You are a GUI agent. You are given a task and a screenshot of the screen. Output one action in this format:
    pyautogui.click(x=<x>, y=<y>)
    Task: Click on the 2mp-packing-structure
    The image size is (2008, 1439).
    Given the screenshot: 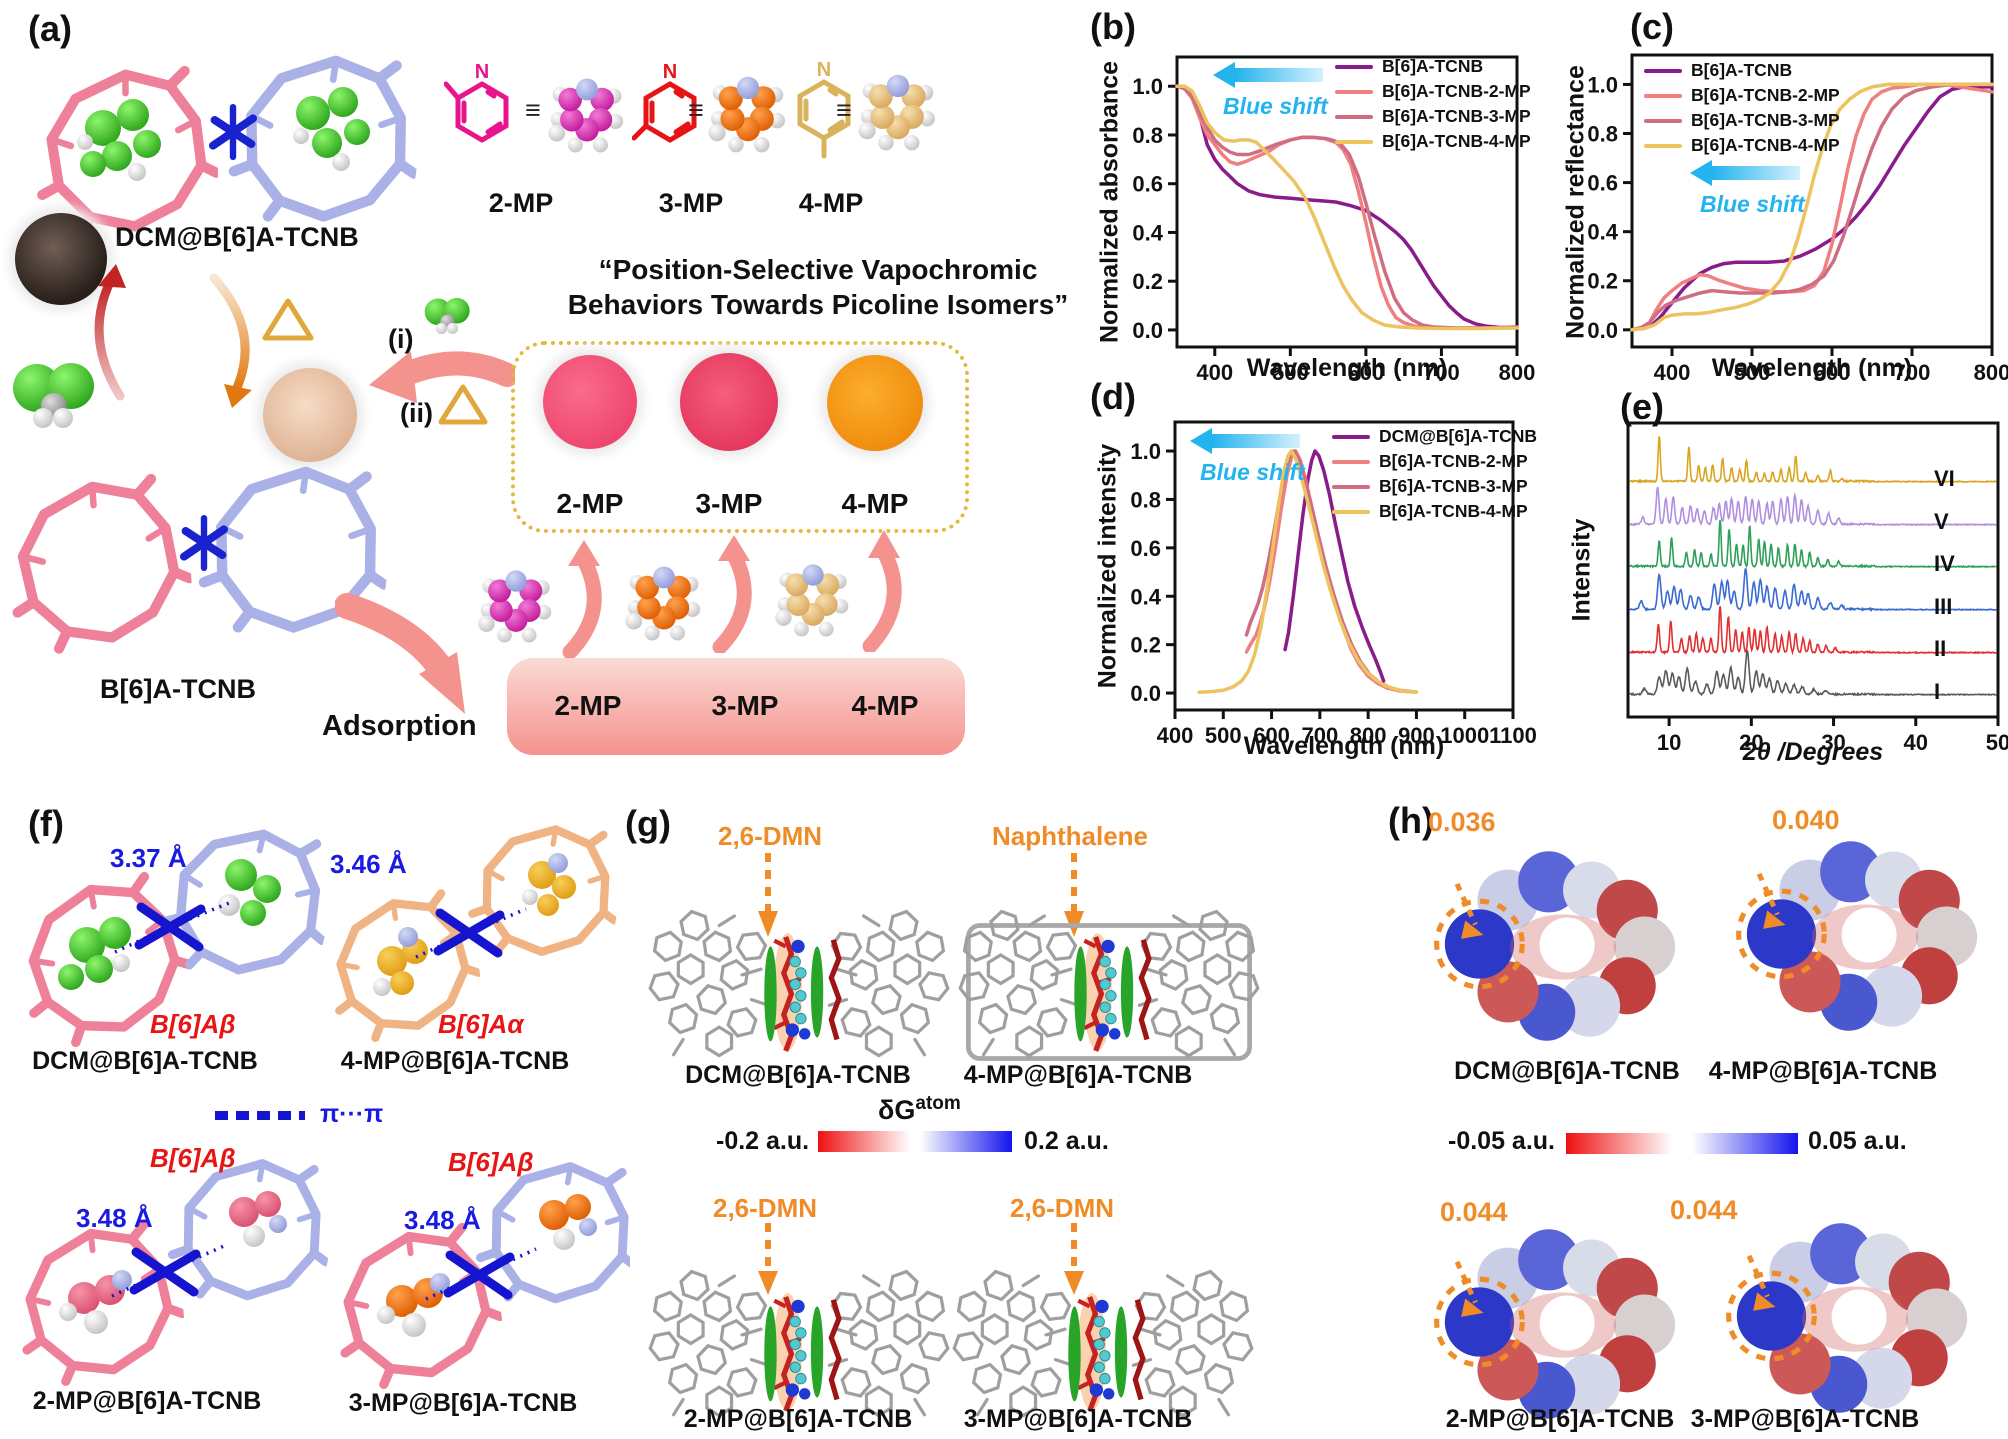 What is the action you would take?
    pyautogui.click(x=177, y=1265)
    